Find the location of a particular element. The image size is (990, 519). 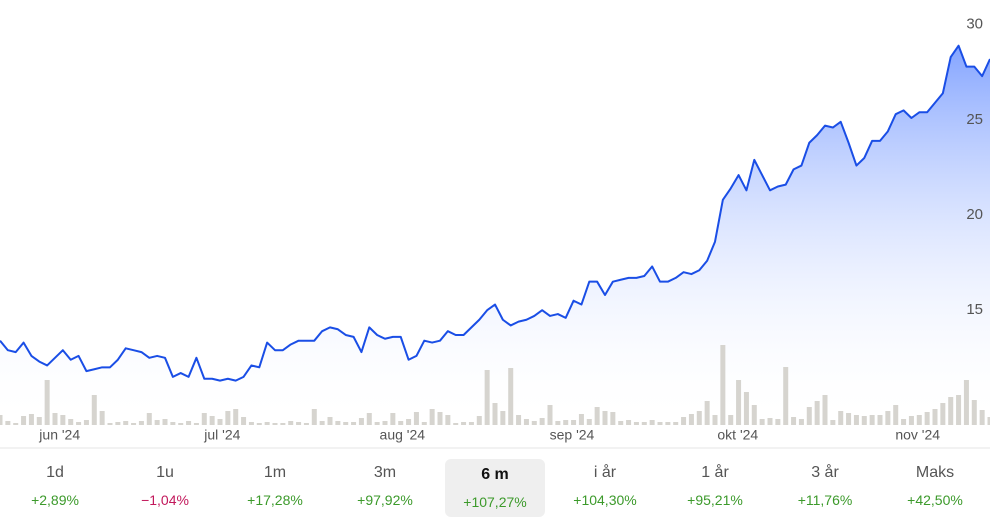

period-button: 1 år +95,21% is located at coordinates (715, 485).